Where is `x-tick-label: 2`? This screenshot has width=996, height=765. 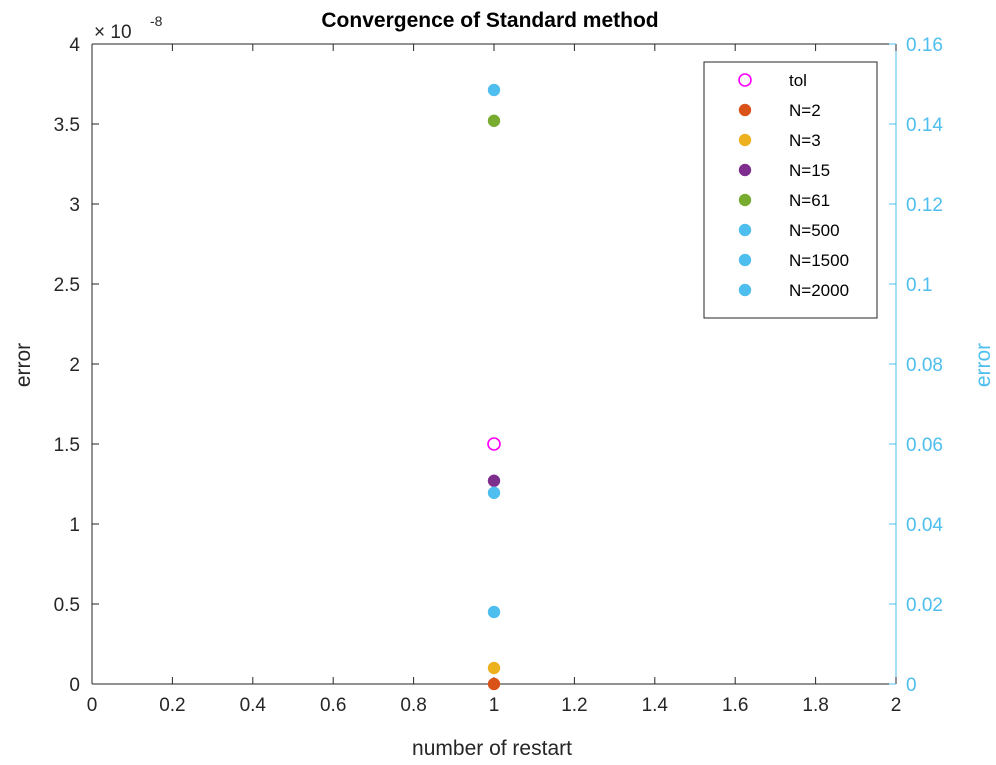 x-tick-label: 2 is located at coordinates (896, 705).